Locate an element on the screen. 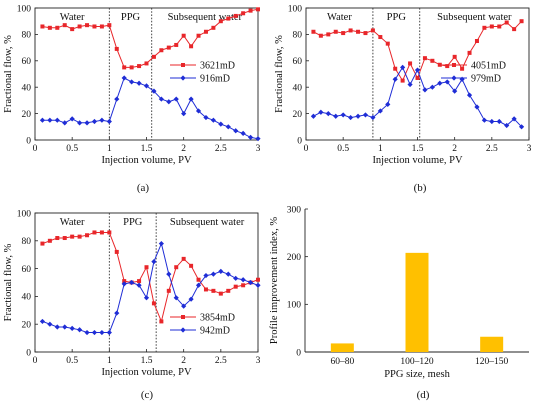  legend-item: 942mD is located at coordinates (200, 331).